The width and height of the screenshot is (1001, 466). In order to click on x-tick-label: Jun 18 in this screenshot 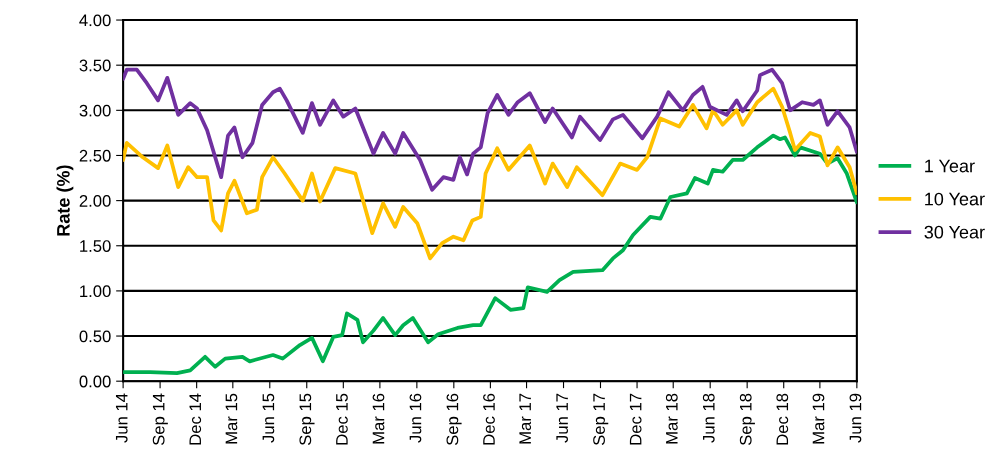, I will do `click(708, 418)`.